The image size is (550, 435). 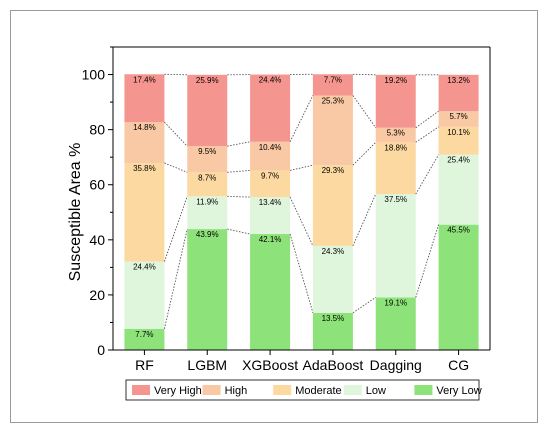 I want to click on y-tick-label: 80, so click(x=97, y=130).